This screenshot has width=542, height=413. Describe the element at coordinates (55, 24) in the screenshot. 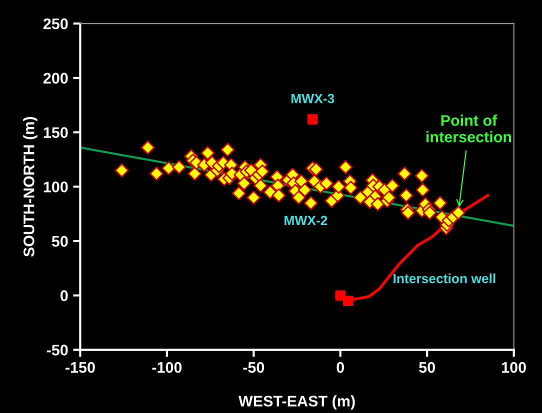

I see `y-tick-label: 250` at that location.